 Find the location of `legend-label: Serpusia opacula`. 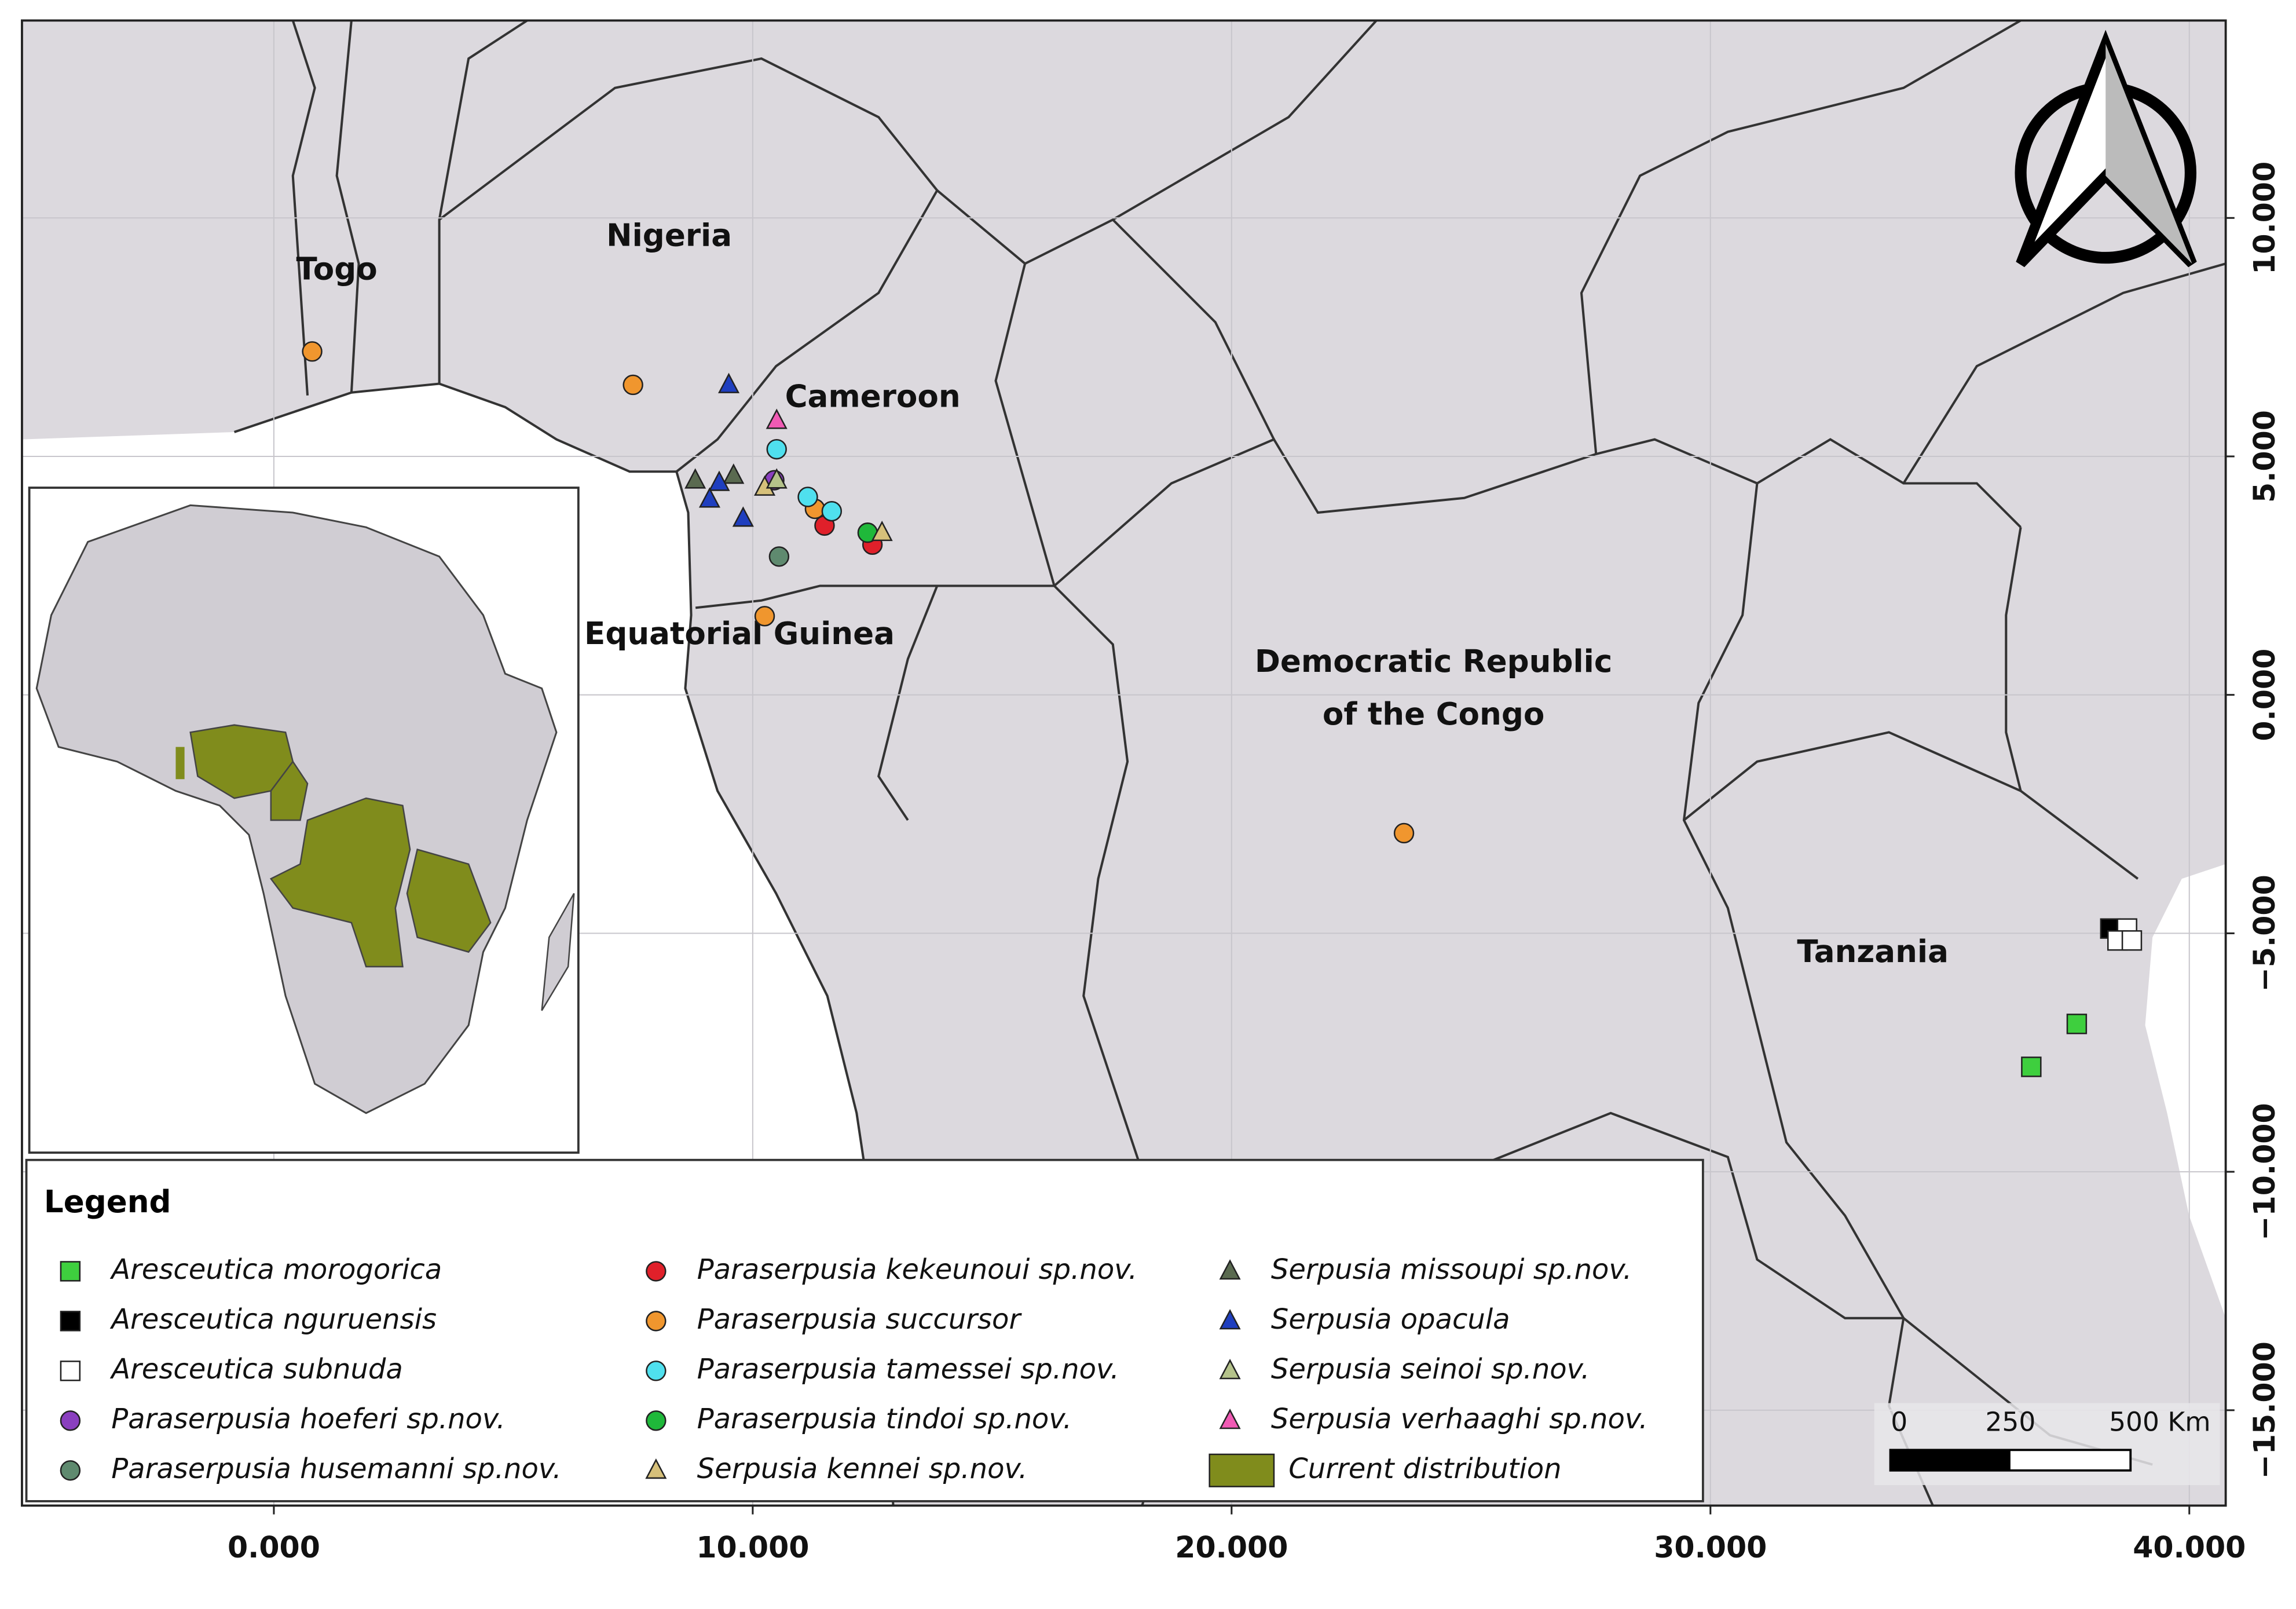

legend-label: Serpusia opacula is located at coordinates (1390, 1319).